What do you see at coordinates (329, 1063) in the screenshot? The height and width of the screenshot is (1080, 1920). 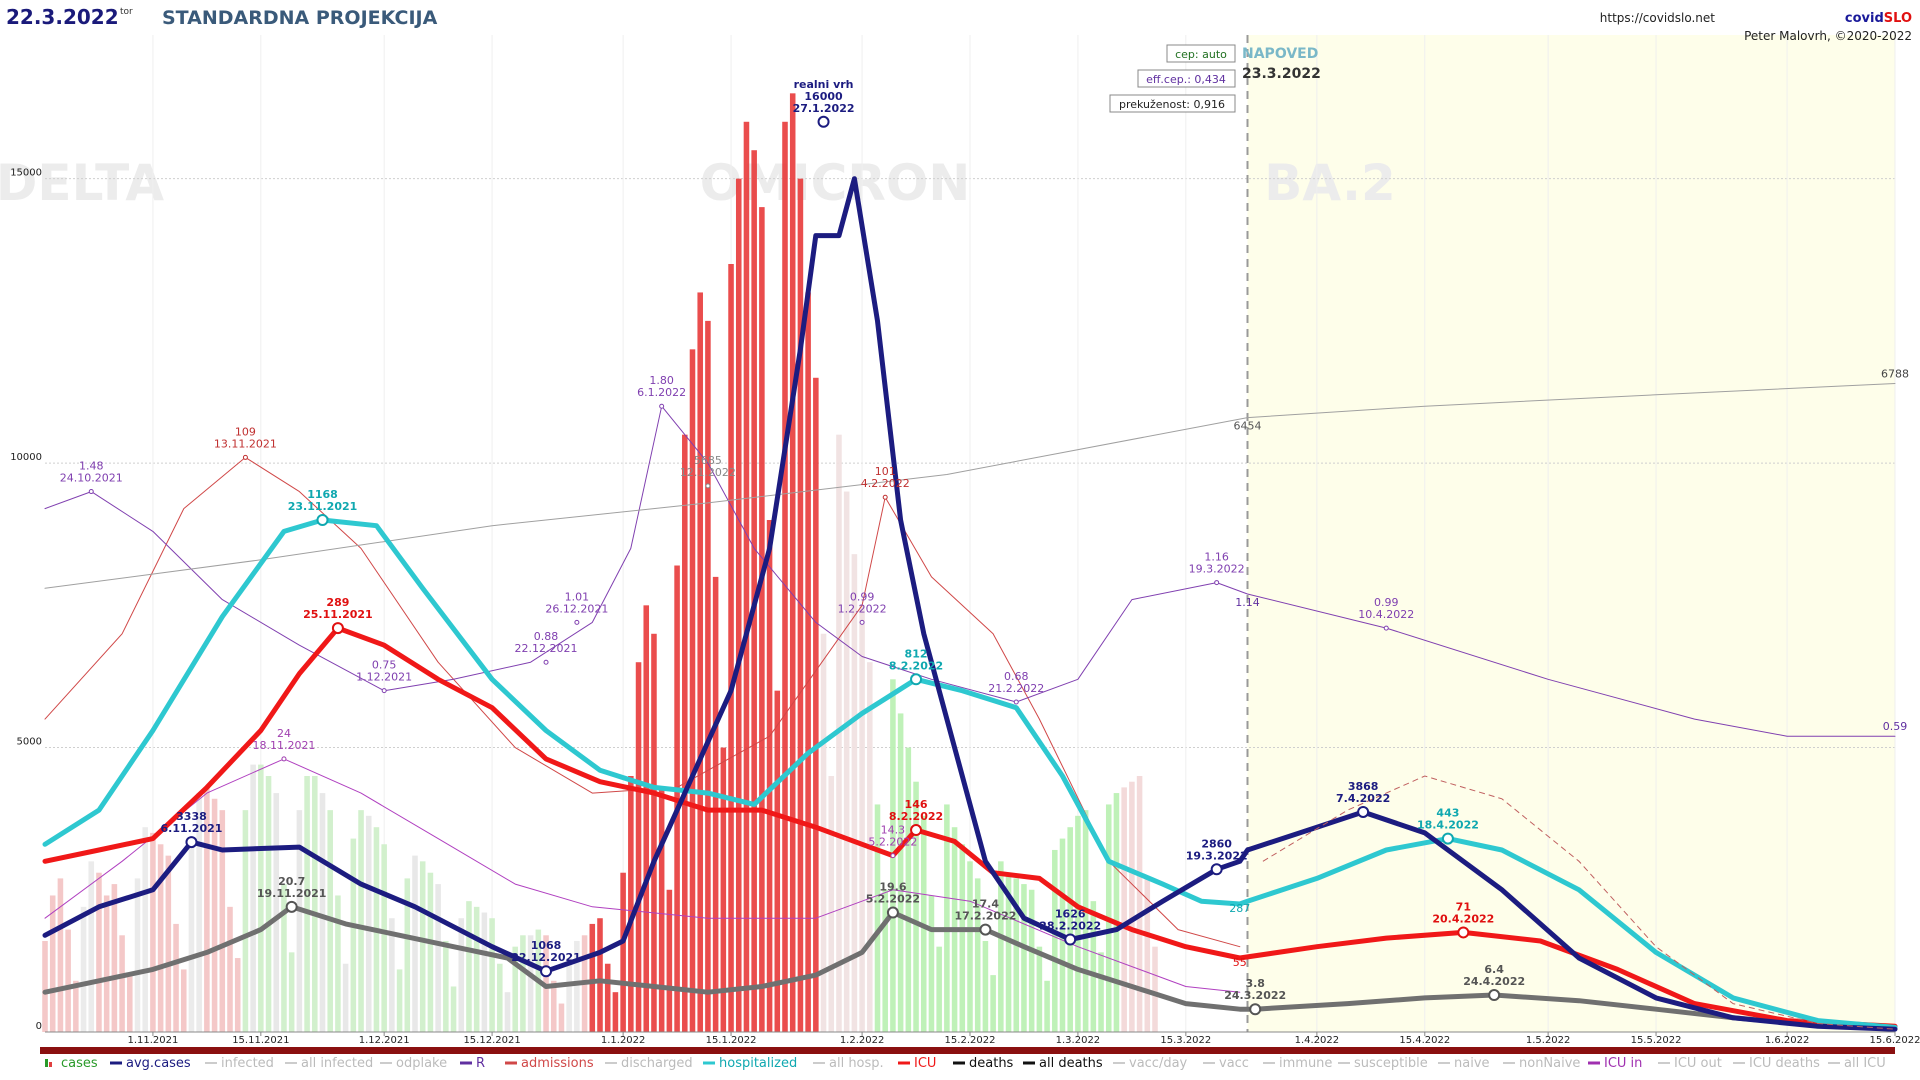 I see `legend-item-all-infected: all infected` at bounding box center [329, 1063].